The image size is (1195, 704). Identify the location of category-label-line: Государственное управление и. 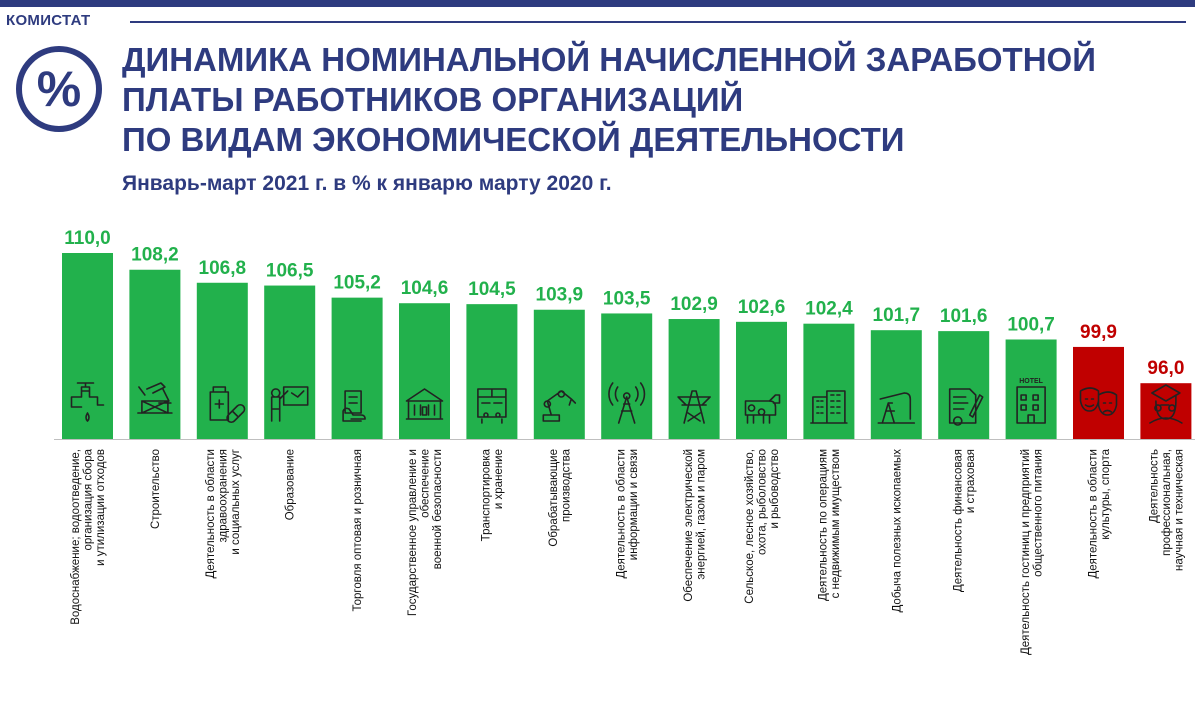
(413, 532).